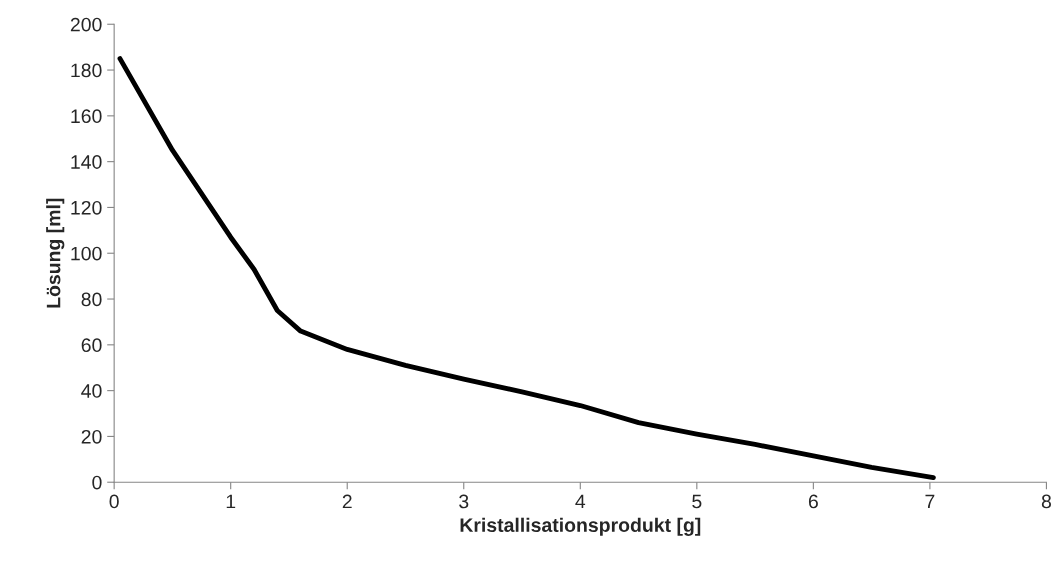 The width and height of the screenshot is (1057, 564). Describe the element at coordinates (580, 501) in the screenshot. I see `x-tick-label: 4` at that location.